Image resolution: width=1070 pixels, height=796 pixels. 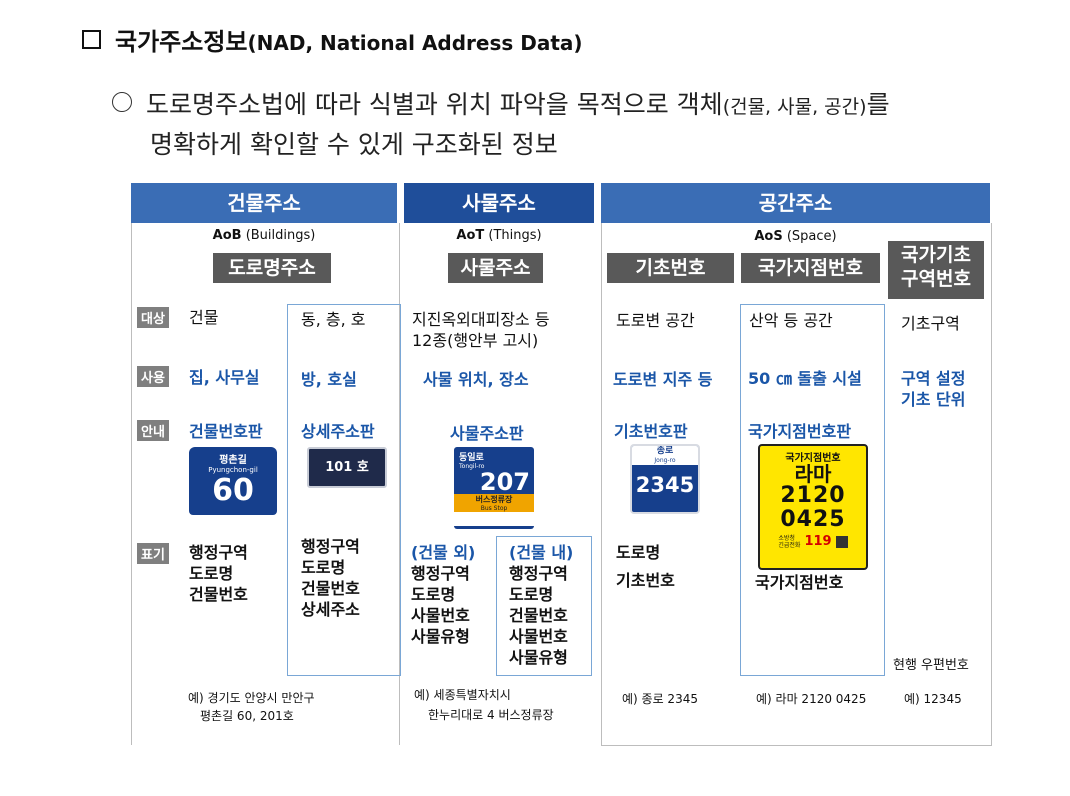 I want to click on thing-address-sign: 동일로 Tongil-ro 207 버스정류장 Bus Stop, so click(x=494, y=488).